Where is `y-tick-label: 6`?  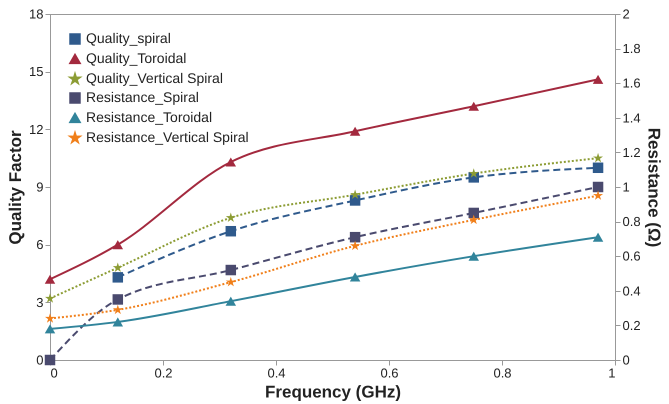 y-tick-label: 6 is located at coordinates (40, 244).